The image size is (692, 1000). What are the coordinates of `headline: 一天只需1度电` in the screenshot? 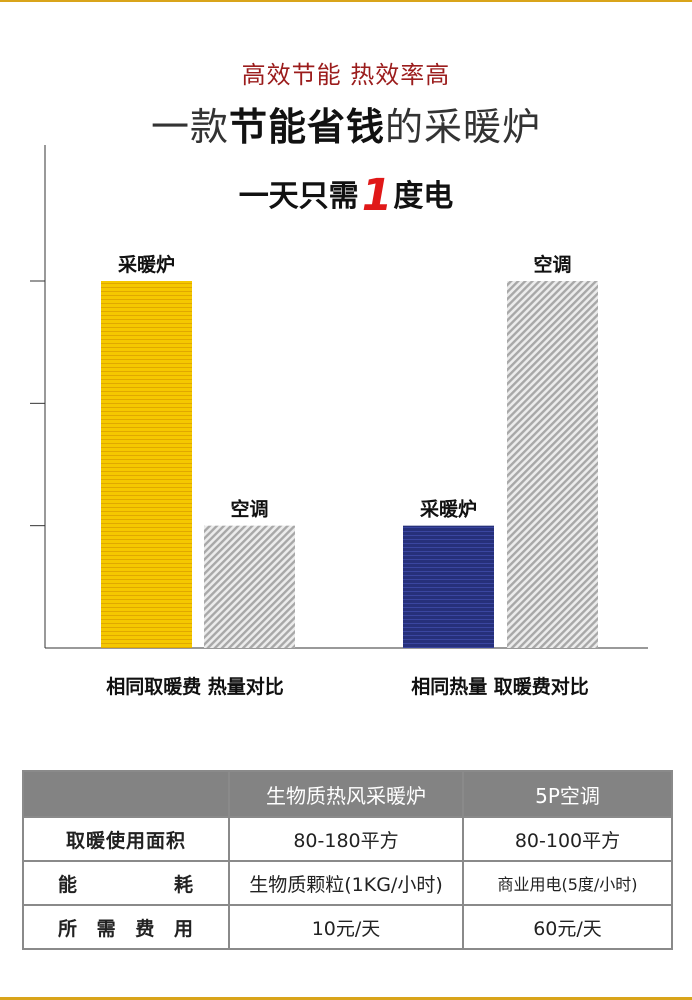 It's located at (346, 195).